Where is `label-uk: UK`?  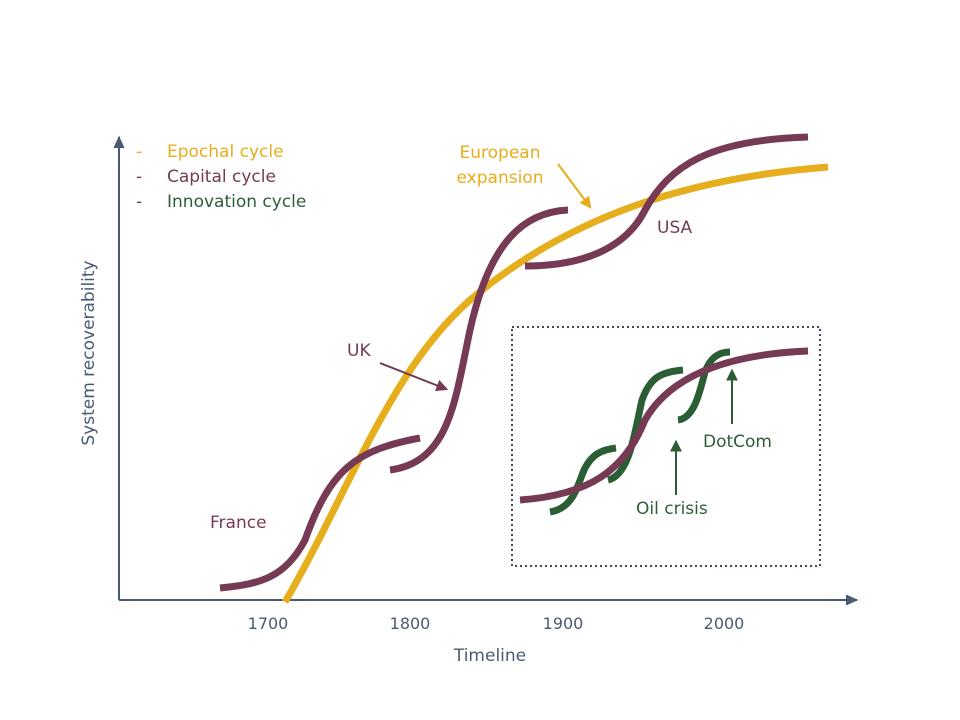 label-uk: UK is located at coordinates (359, 351).